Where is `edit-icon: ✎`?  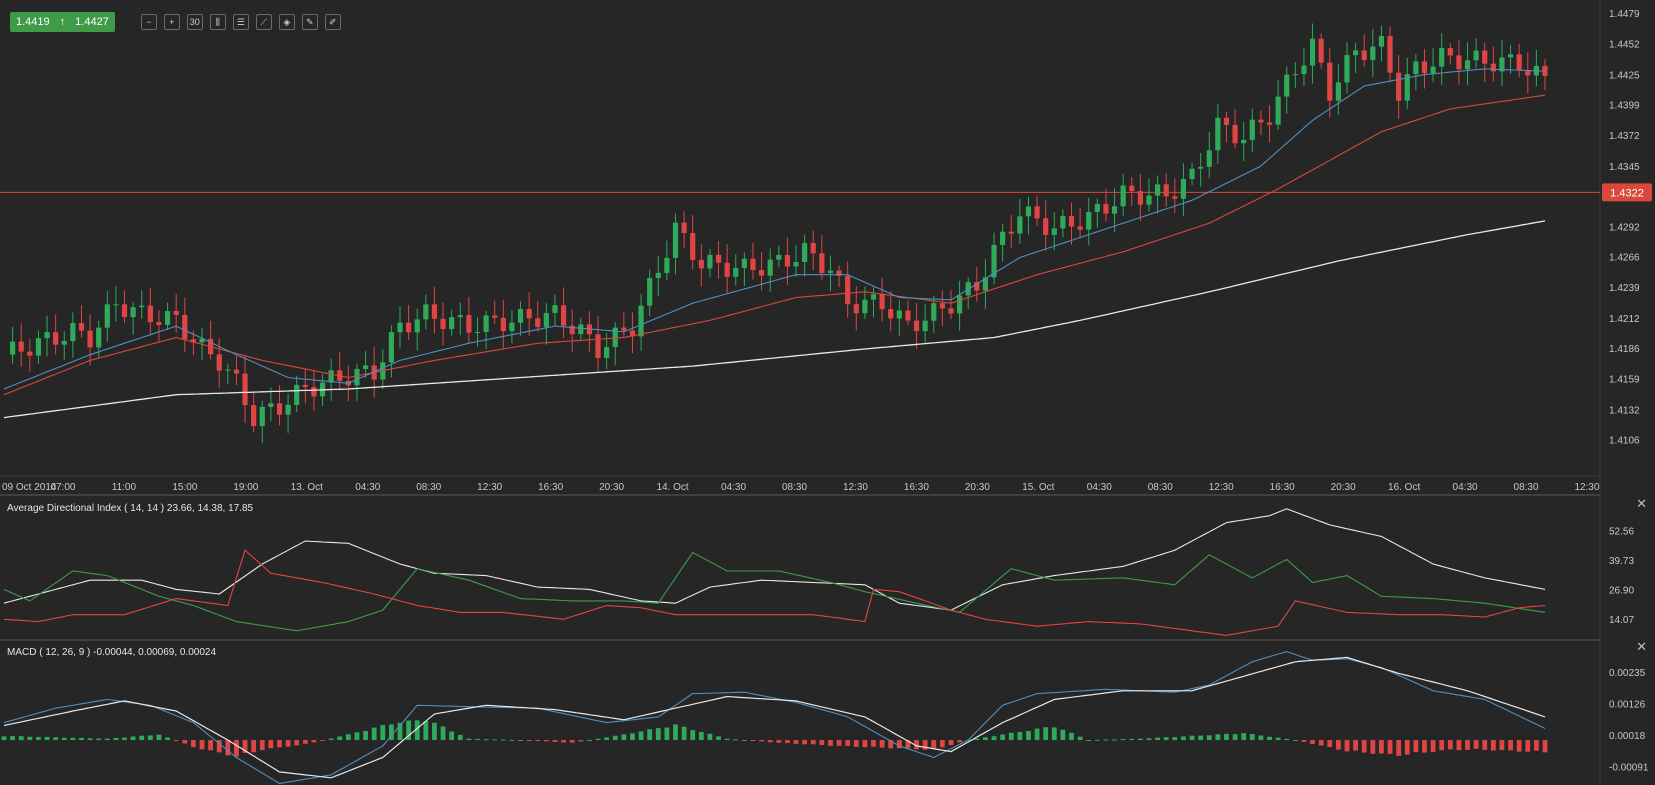 edit-icon: ✎ is located at coordinates (309, 22).